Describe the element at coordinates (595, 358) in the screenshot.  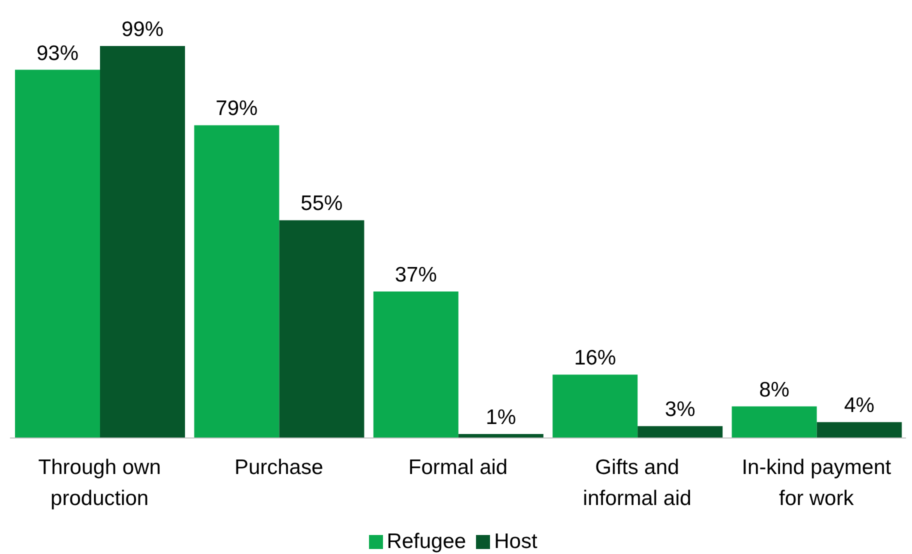
I see `data-label: 16%` at that location.